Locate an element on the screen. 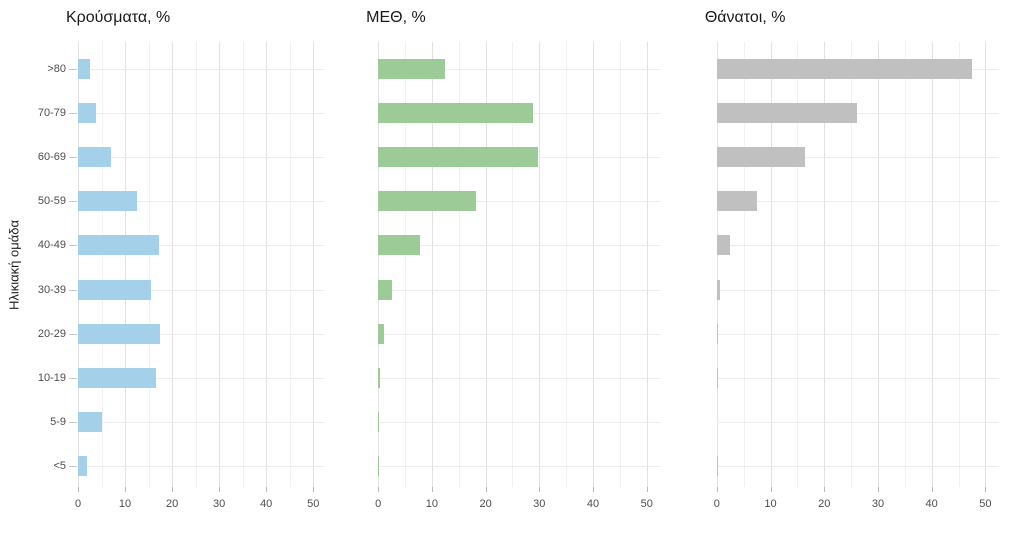 This screenshot has width=1016, height=535. panel-title-cases: Κρούσματα, % is located at coordinates (118, 17).